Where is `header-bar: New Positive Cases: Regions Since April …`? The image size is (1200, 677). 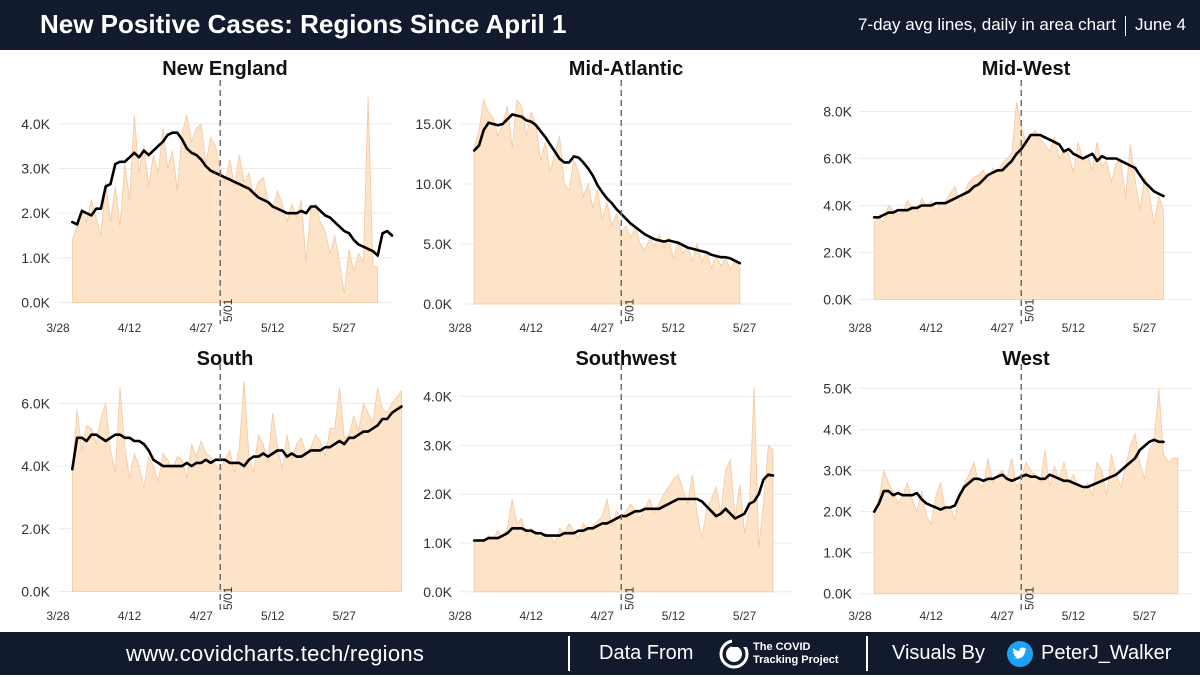
header-bar: New Positive Cases: Regions Since April … is located at coordinates (600, 25).